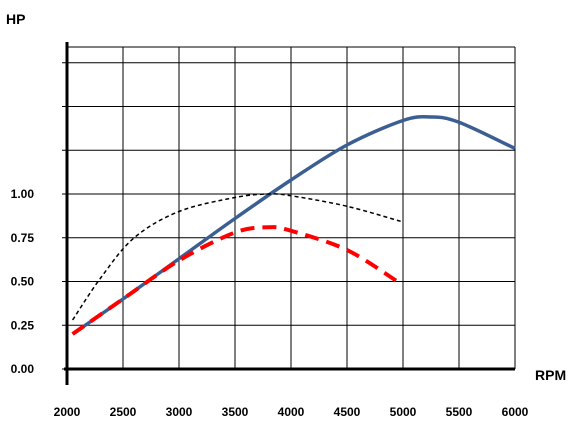  I want to click on x-tick-label: 5500, so click(459, 412).